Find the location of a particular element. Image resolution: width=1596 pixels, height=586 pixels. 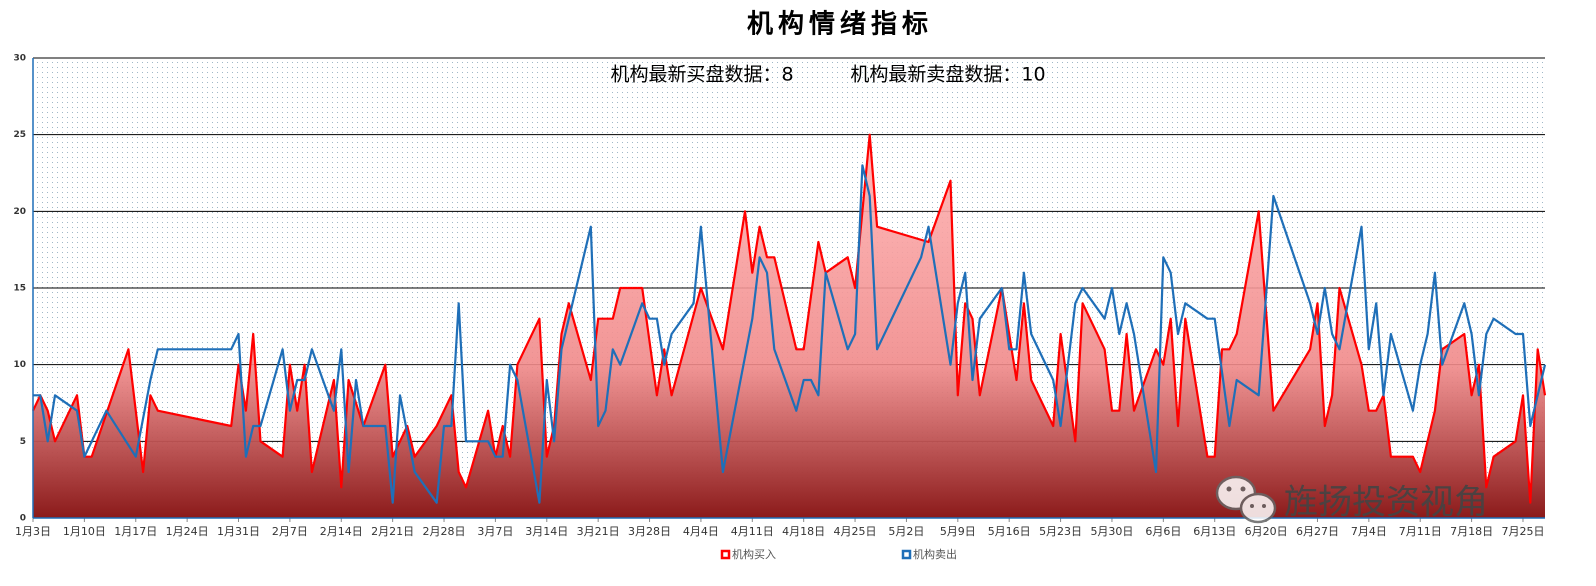

x-tick-label: 1月3日 is located at coordinates (33, 531).